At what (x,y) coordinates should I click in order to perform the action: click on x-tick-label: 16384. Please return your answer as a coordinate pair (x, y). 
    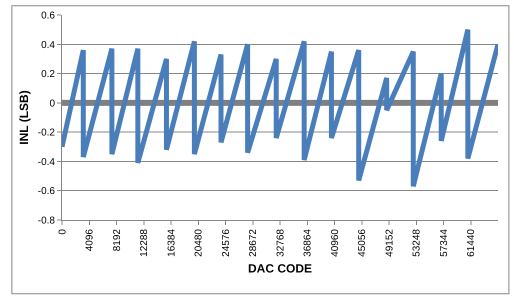
    Looking at the image, I should click on (172, 242).